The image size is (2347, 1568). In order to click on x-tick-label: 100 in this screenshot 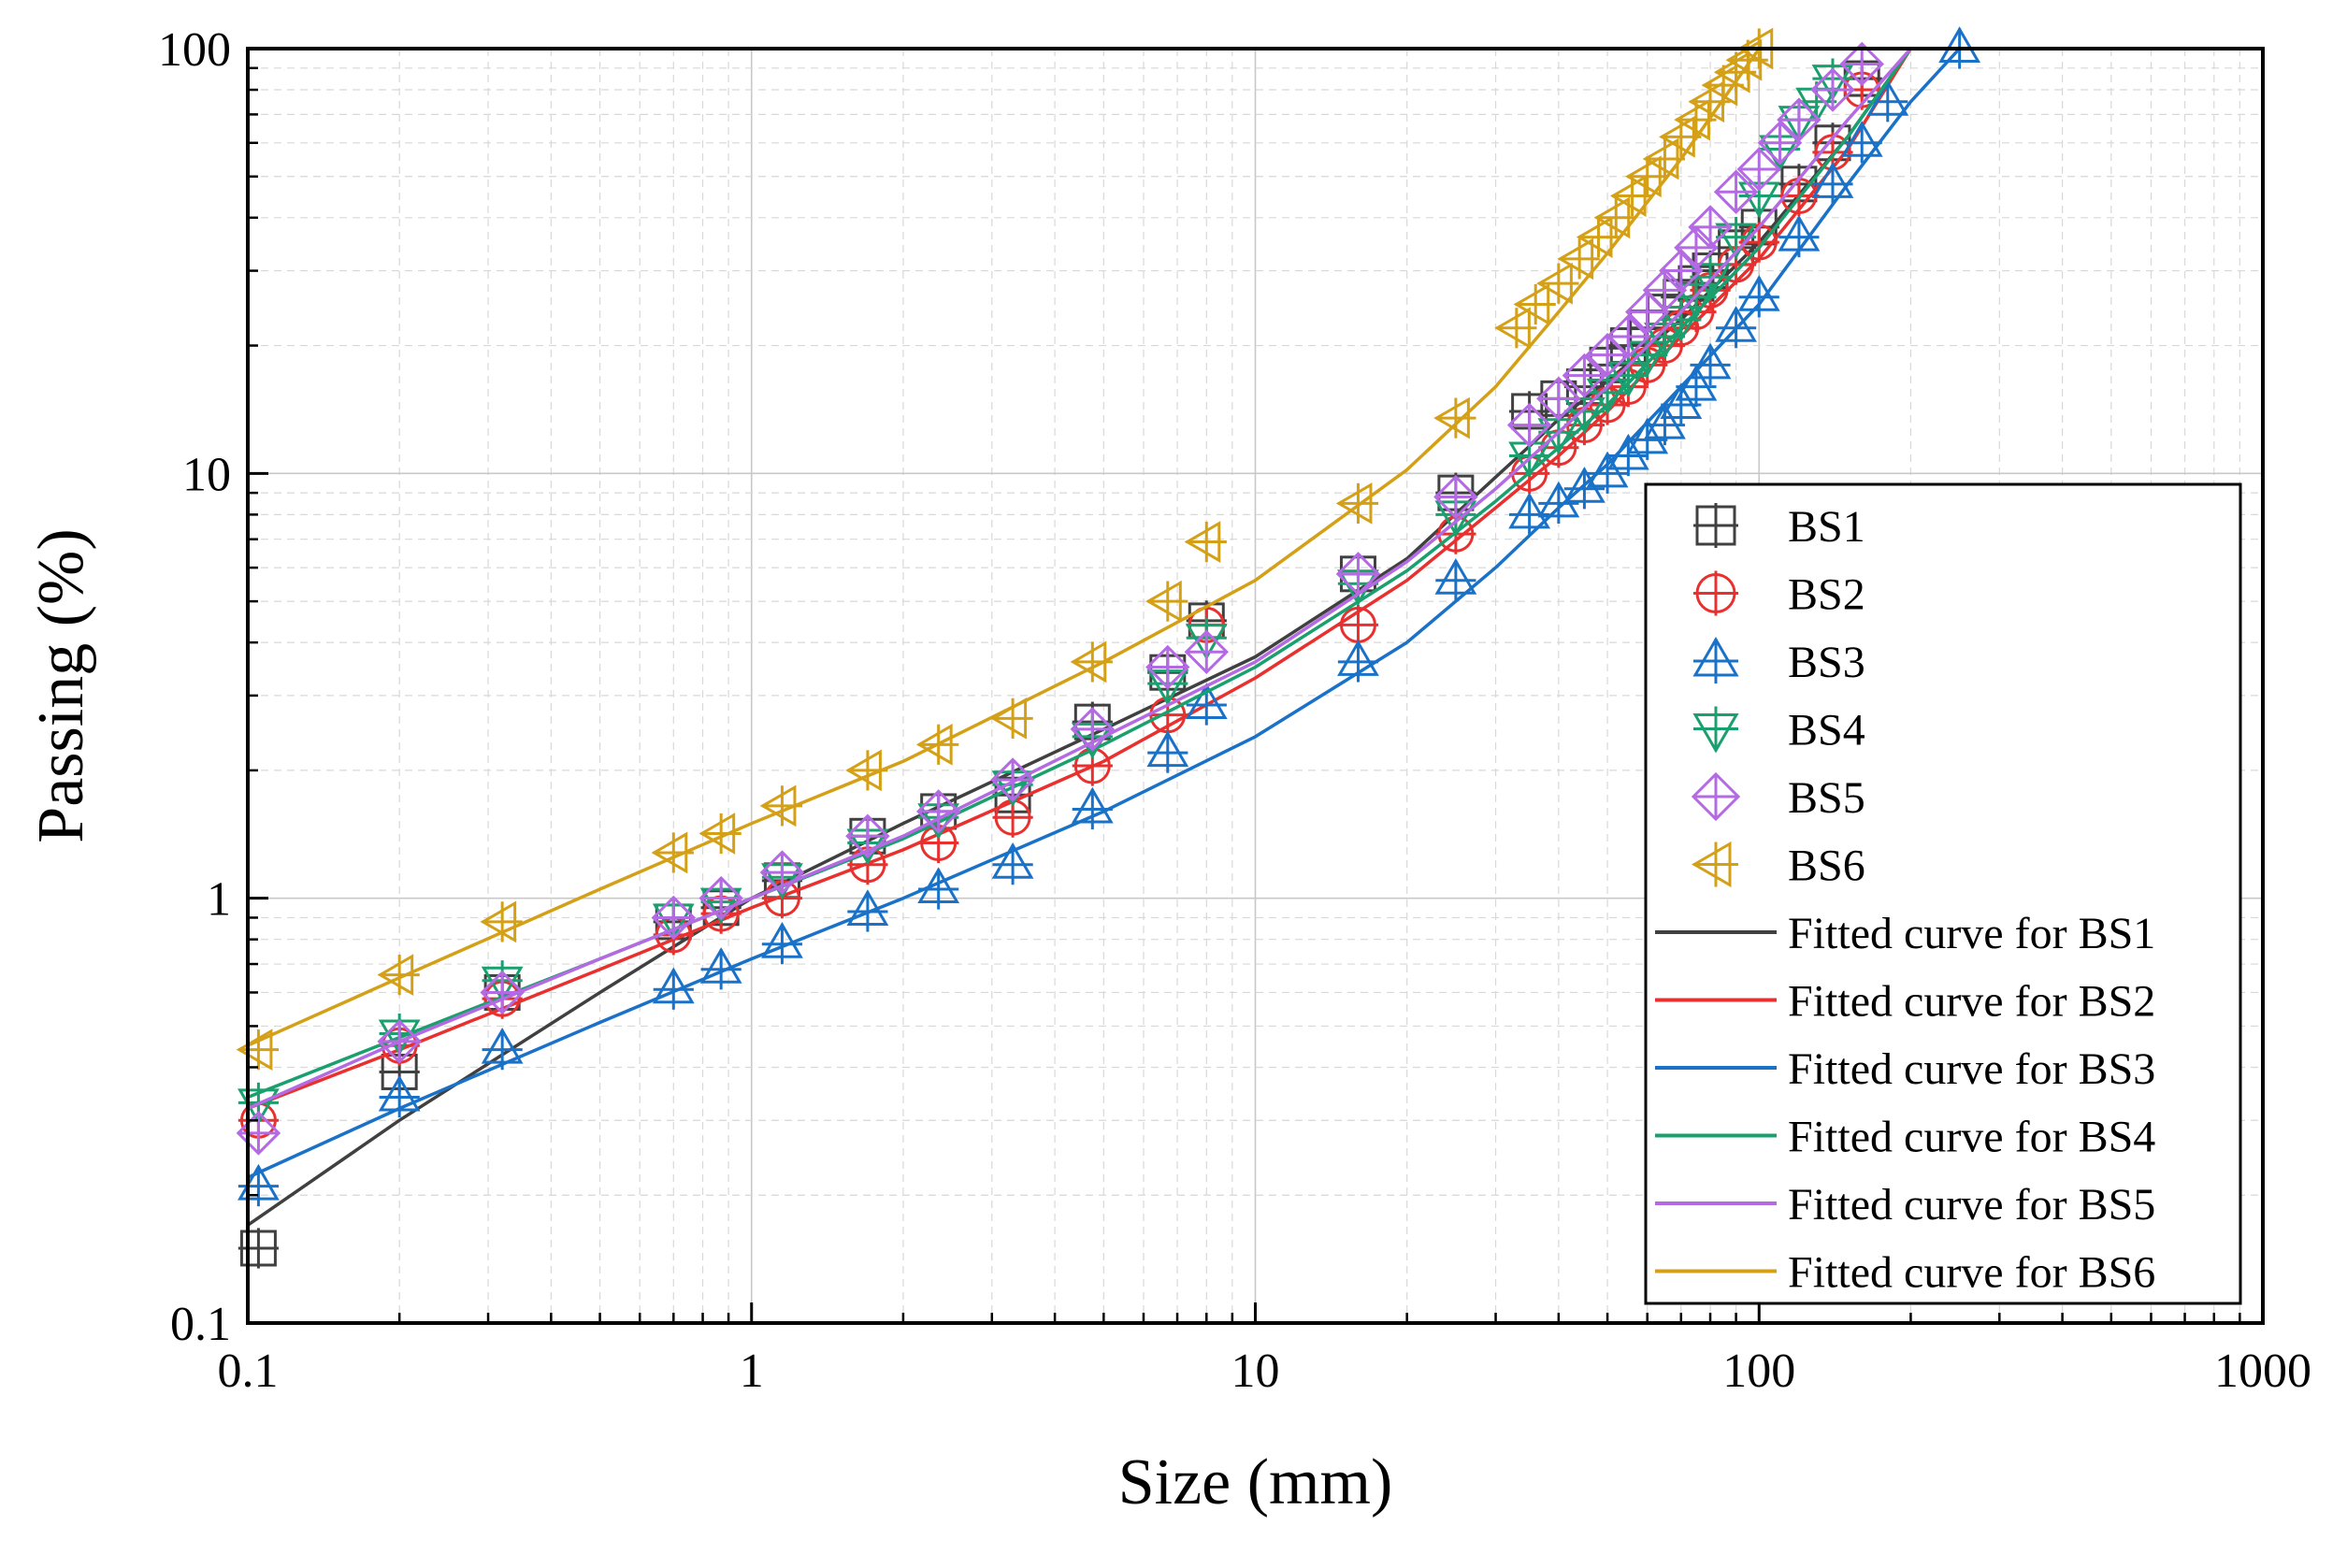, I will do `click(1758, 1371)`.